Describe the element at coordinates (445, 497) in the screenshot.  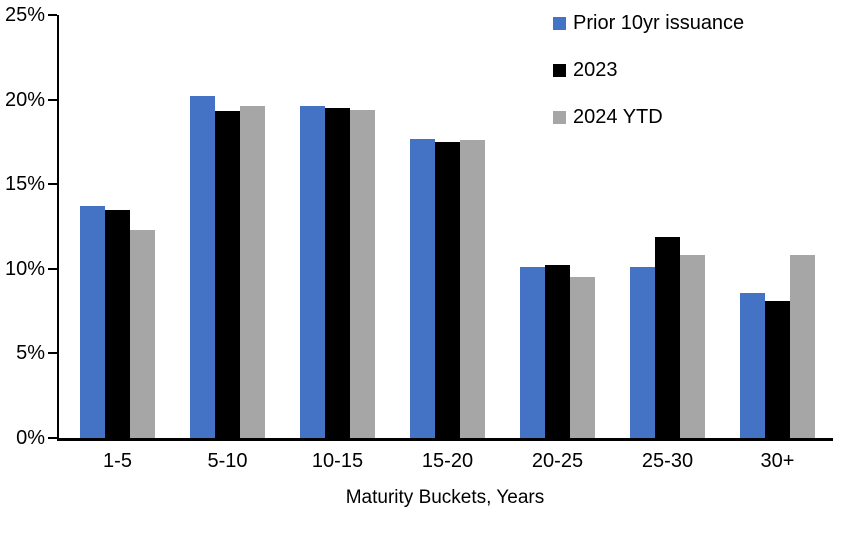
I see `x-axis-title: Maturity Buckets, Years` at that location.